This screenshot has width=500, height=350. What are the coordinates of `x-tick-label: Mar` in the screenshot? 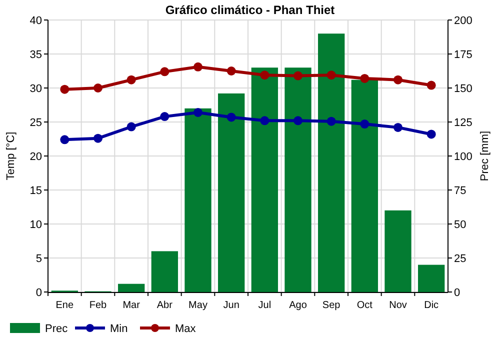 It's located at (131, 305).